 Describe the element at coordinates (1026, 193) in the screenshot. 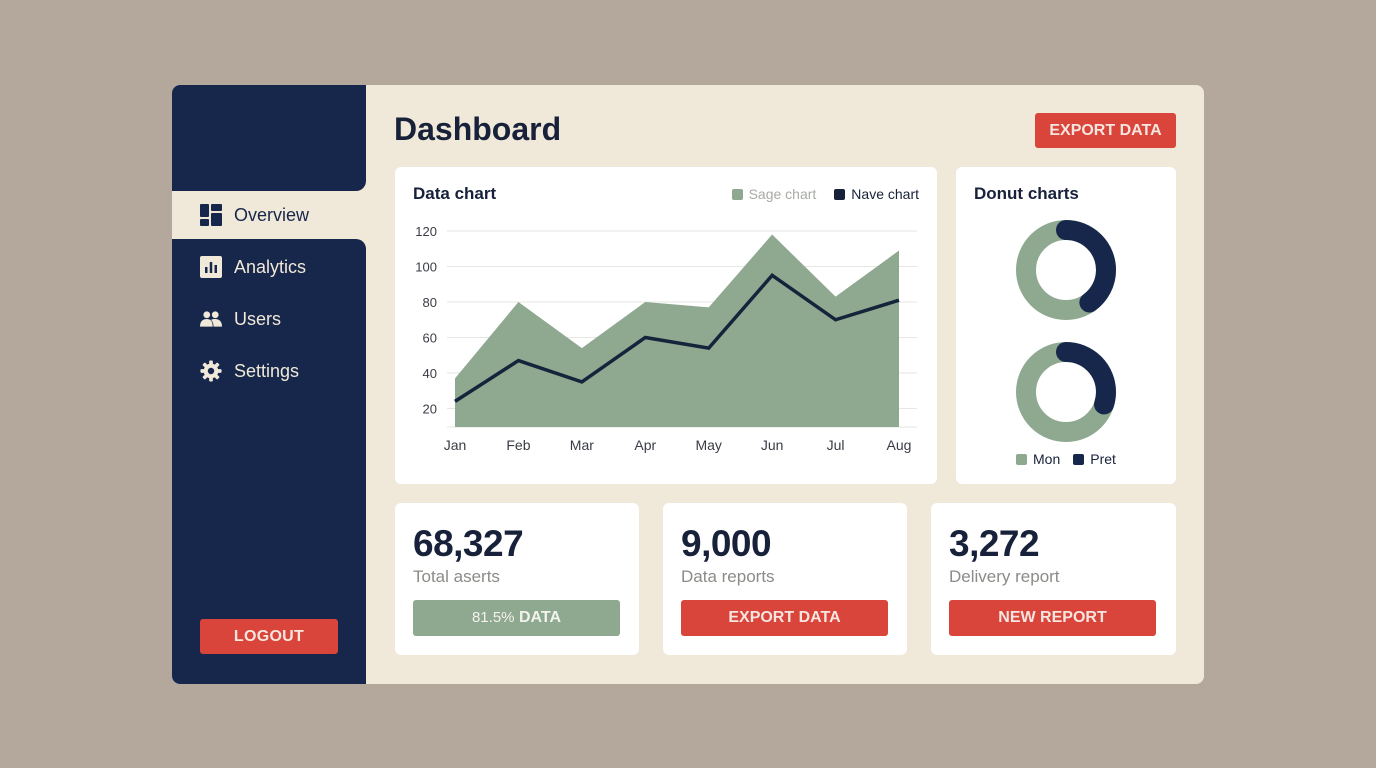

I see `donut-chart-title: Donut charts` at that location.